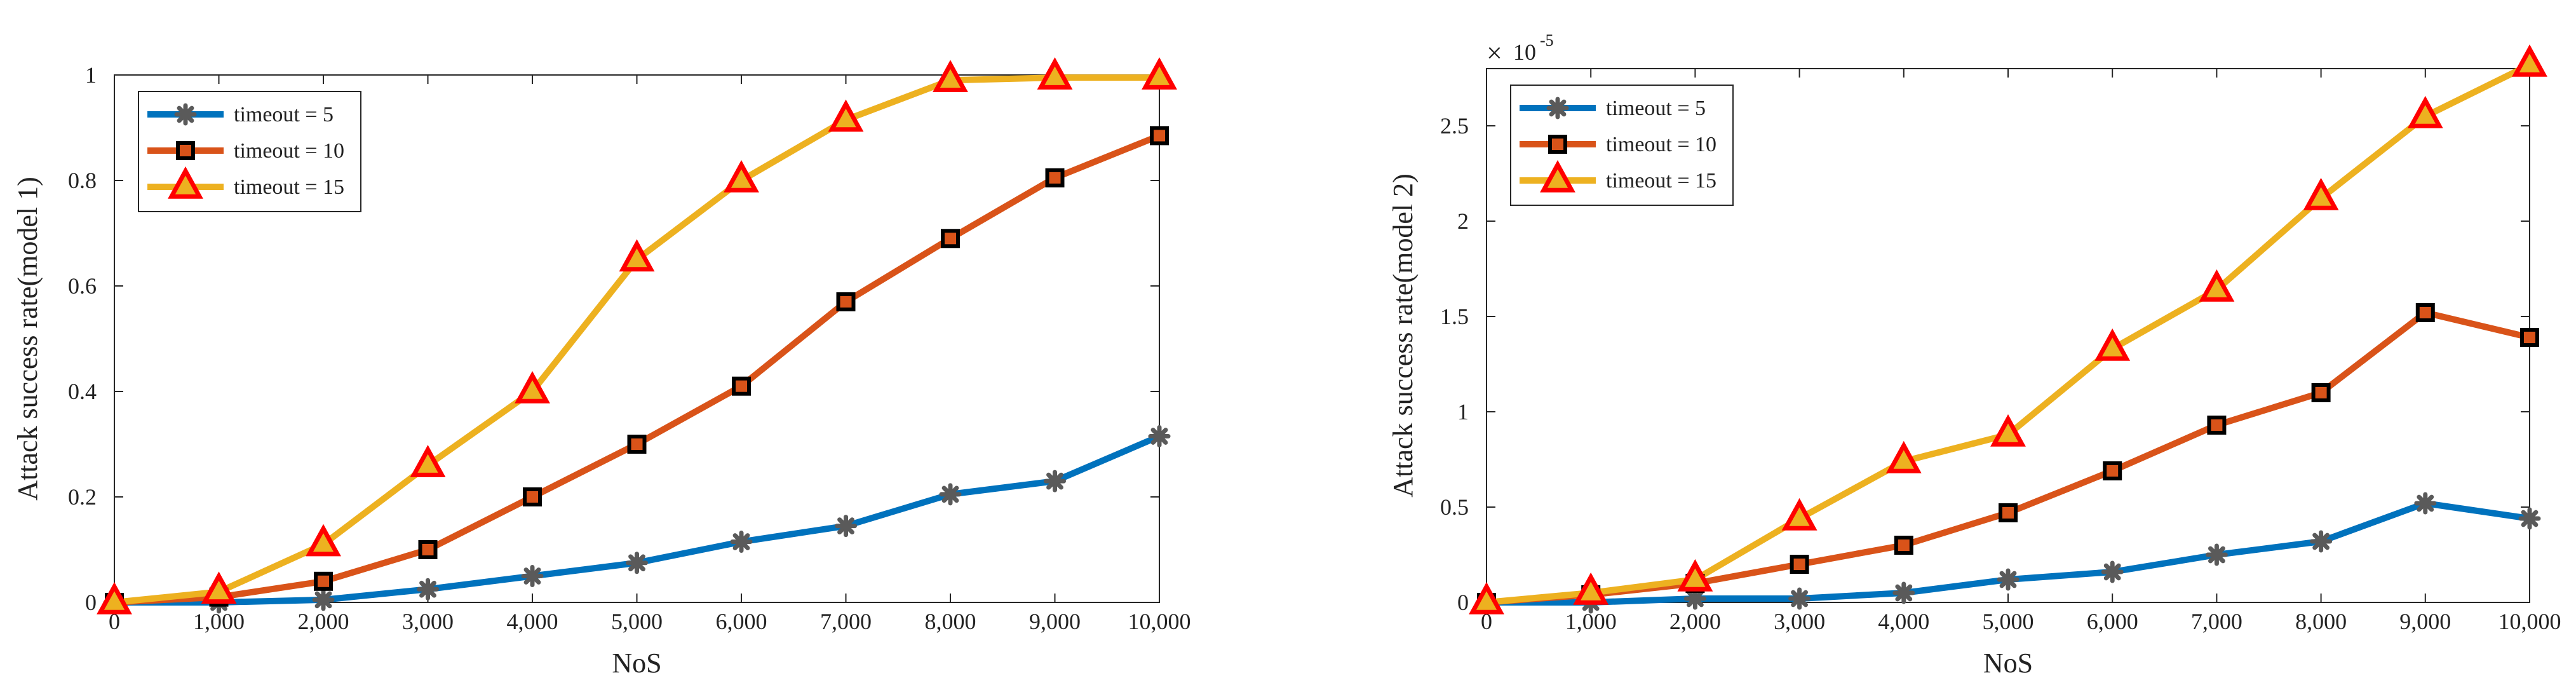 This screenshot has width=2576, height=692. I want to click on y-tick-label: 1.5, so click(1454, 316).